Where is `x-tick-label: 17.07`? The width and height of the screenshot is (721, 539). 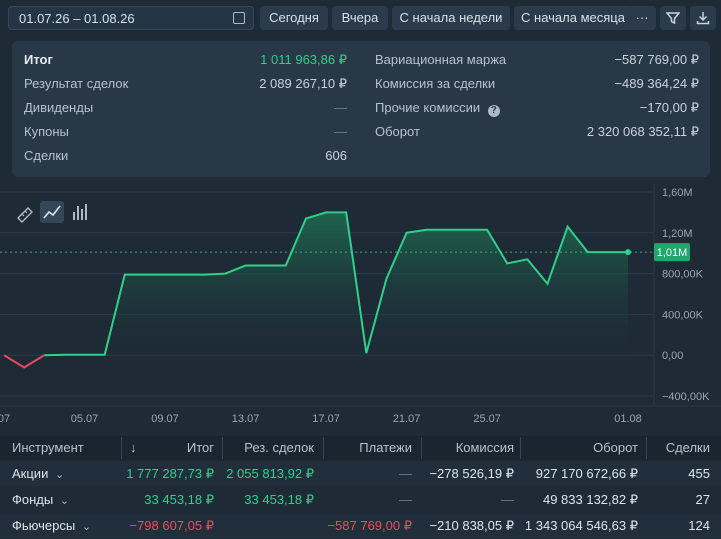
x-tick-label: 17.07 is located at coordinates (326, 419).